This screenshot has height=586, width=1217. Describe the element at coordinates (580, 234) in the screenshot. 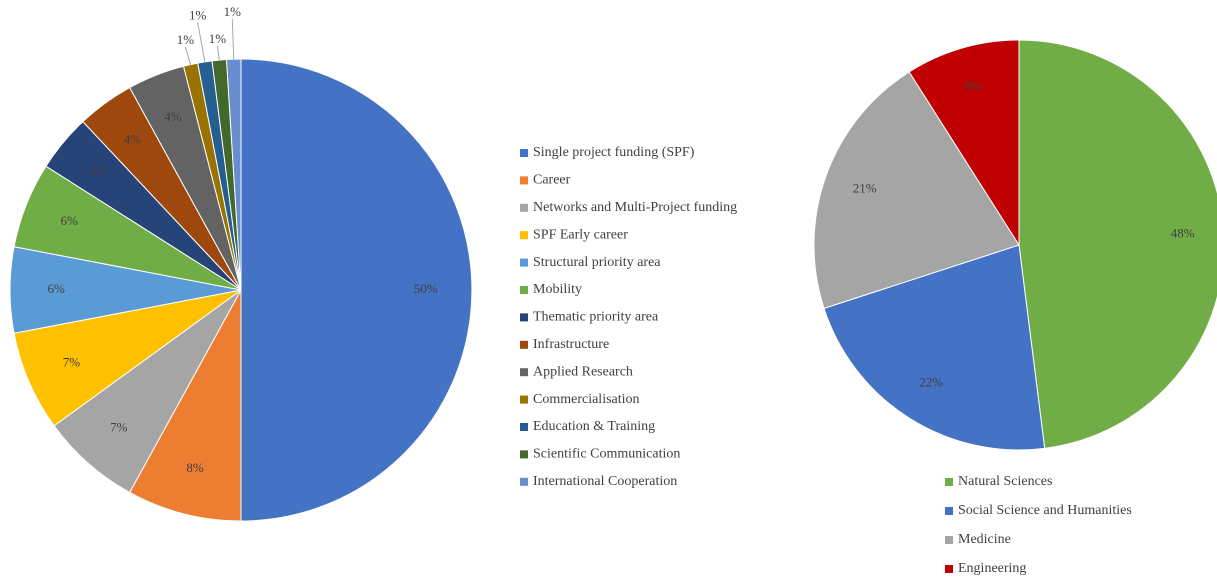

I see `legend-label: SPF Early career` at that location.